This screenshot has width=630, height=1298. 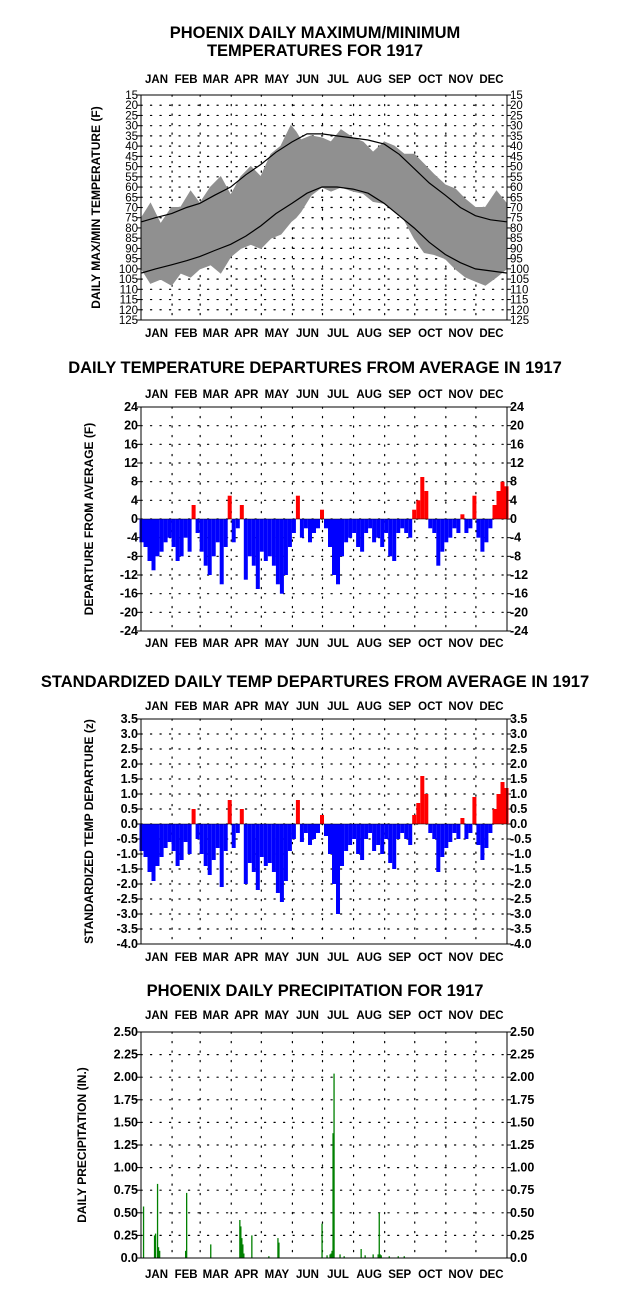 What do you see at coordinates (516, 137) in the screenshot?
I see `y-tick-label-right: 35` at bounding box center [516, 137].